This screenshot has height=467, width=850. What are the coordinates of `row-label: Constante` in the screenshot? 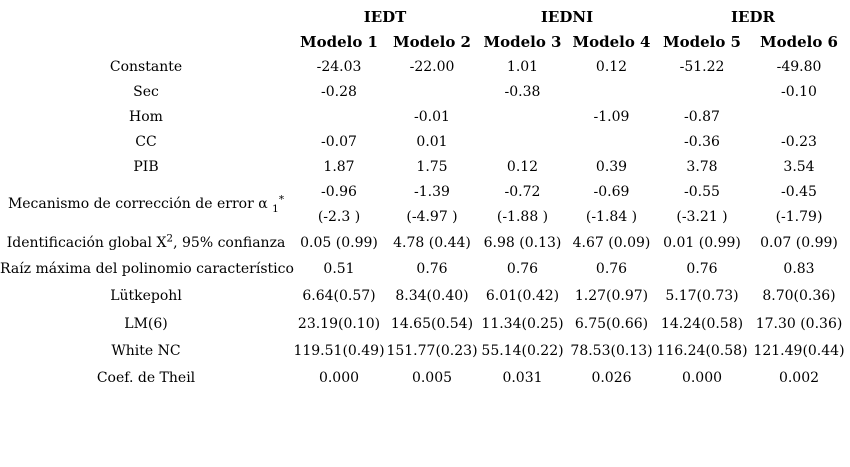 It's located at (146, 66).